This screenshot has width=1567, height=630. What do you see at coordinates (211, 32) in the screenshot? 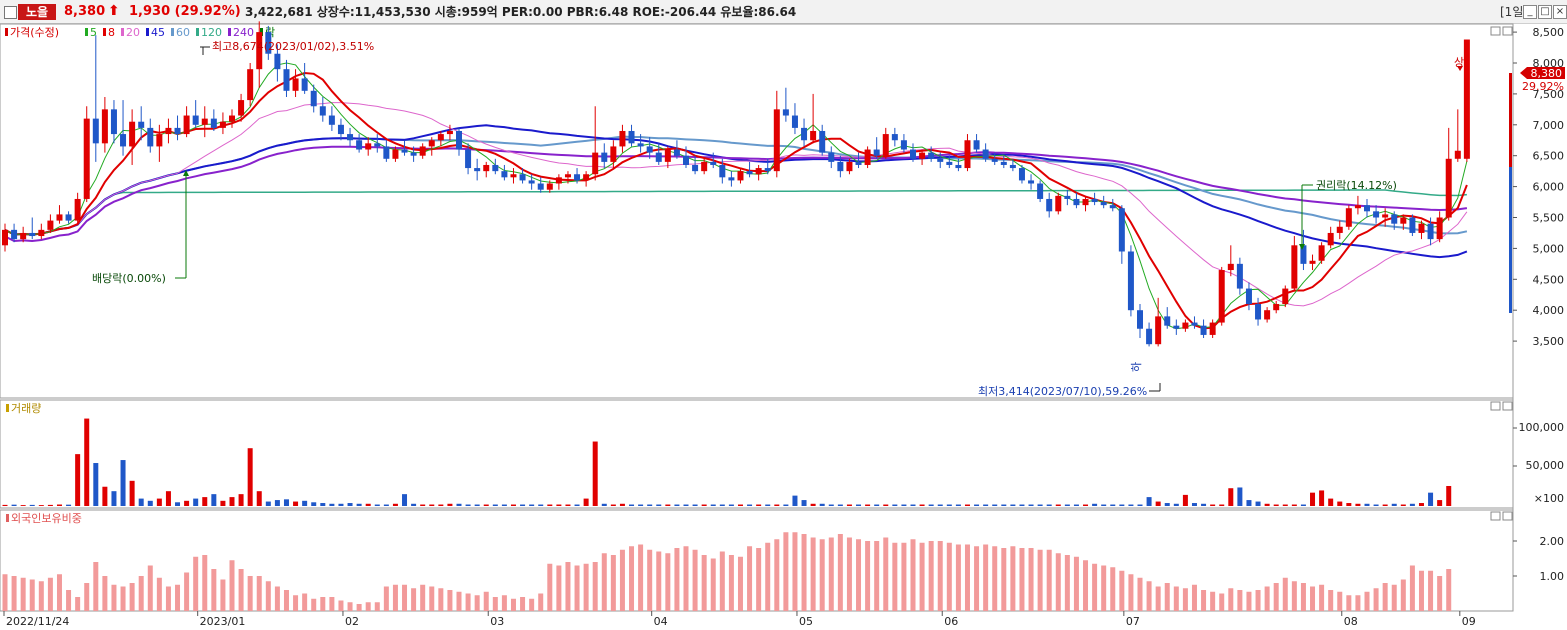
I see `legend-item-6: 120` at bounding box center [211, 32].